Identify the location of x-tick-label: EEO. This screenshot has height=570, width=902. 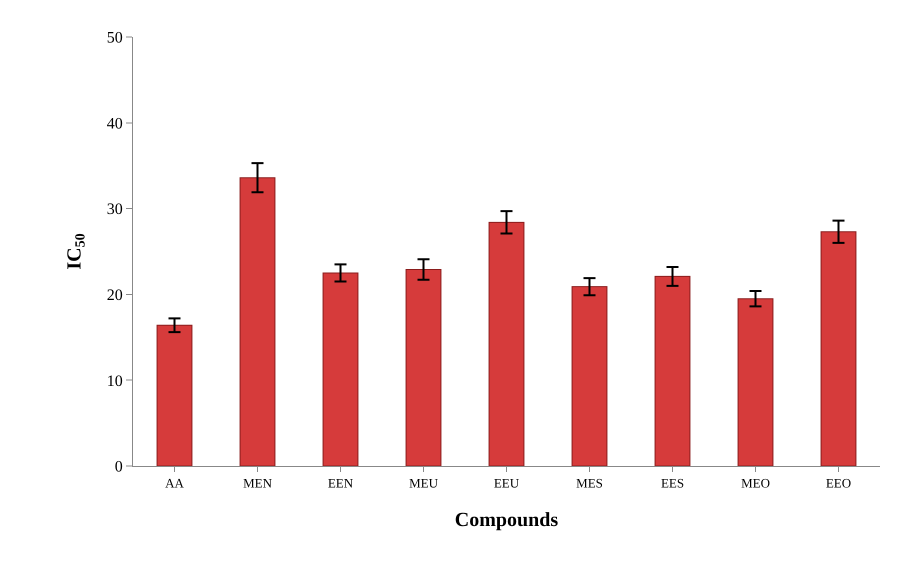
(839, 483).